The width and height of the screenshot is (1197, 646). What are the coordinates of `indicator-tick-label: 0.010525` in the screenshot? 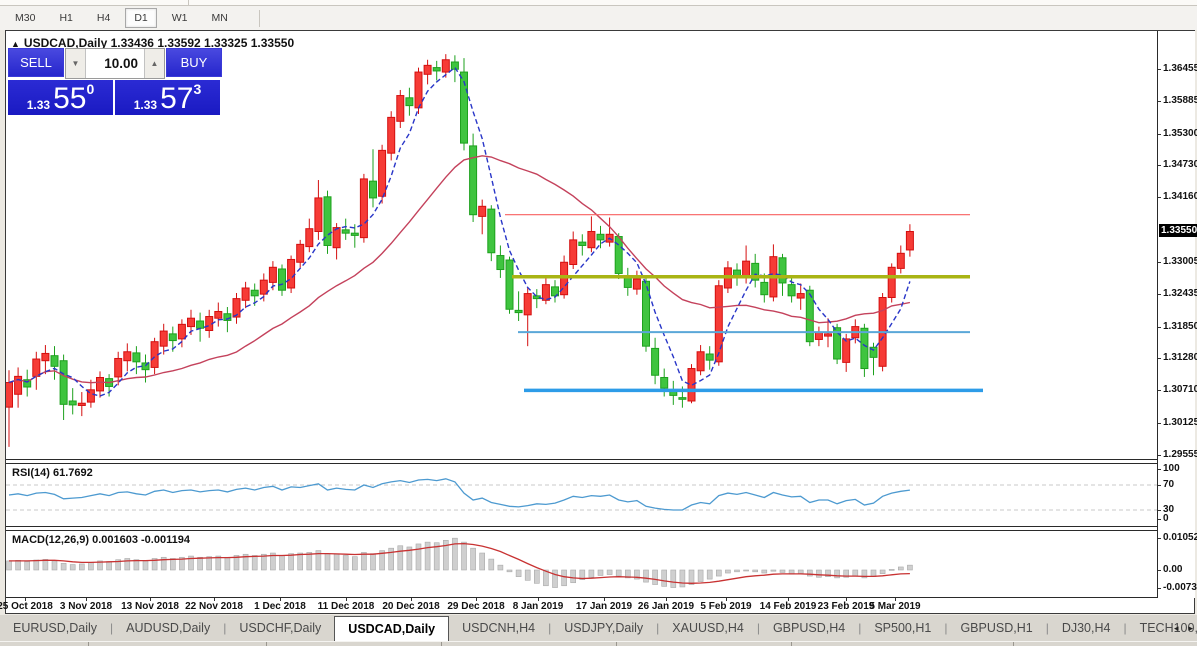 It's located at (1177, 537).